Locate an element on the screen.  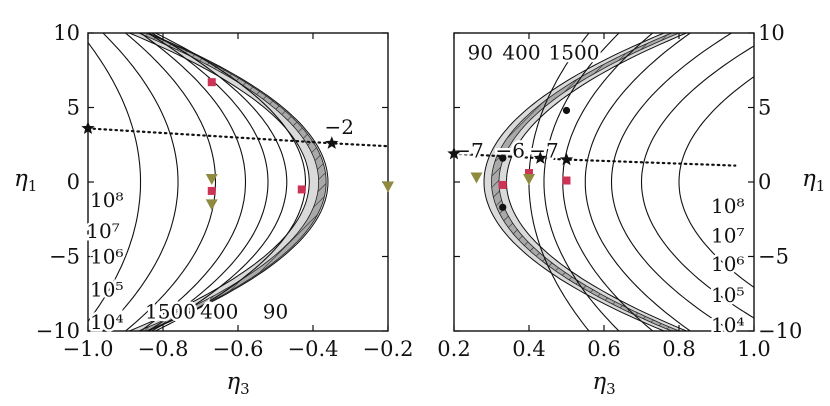
x-tick-label: −0.4 is located at coordinates (313, 349).